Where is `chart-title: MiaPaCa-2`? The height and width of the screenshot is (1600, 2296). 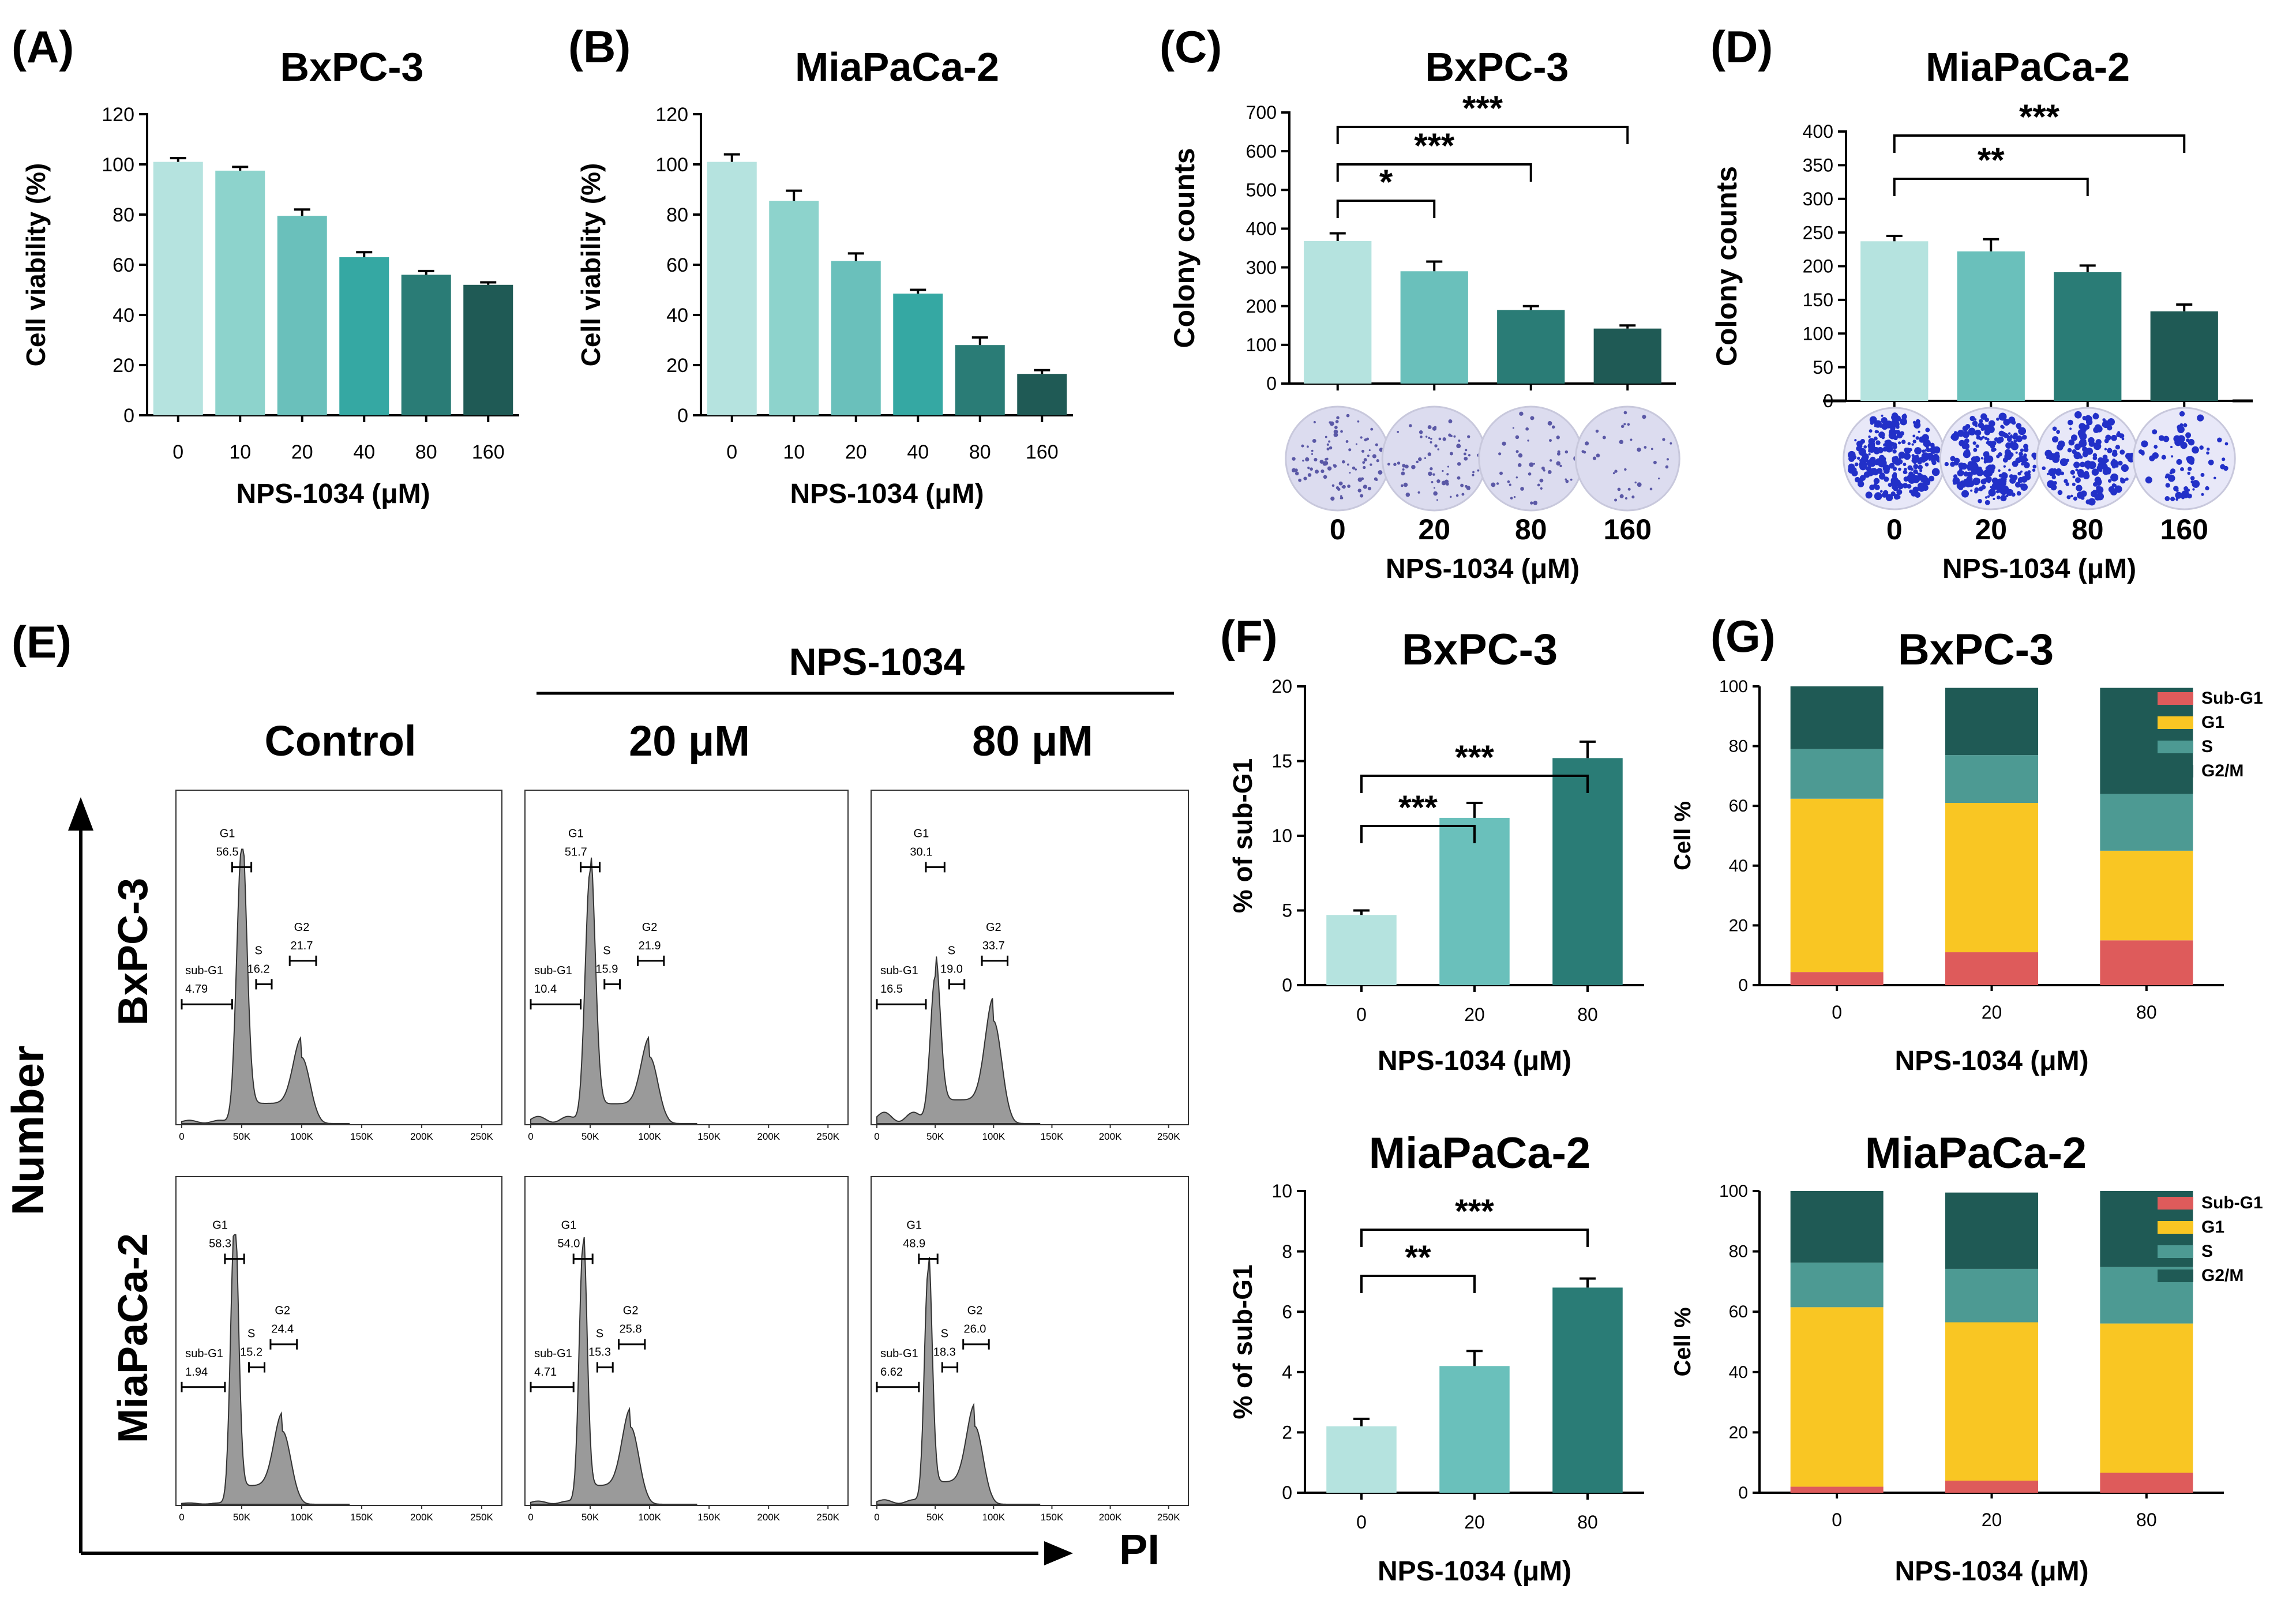
chart-title: MiaPaCa-2 is located at coordinates (2028, 66).